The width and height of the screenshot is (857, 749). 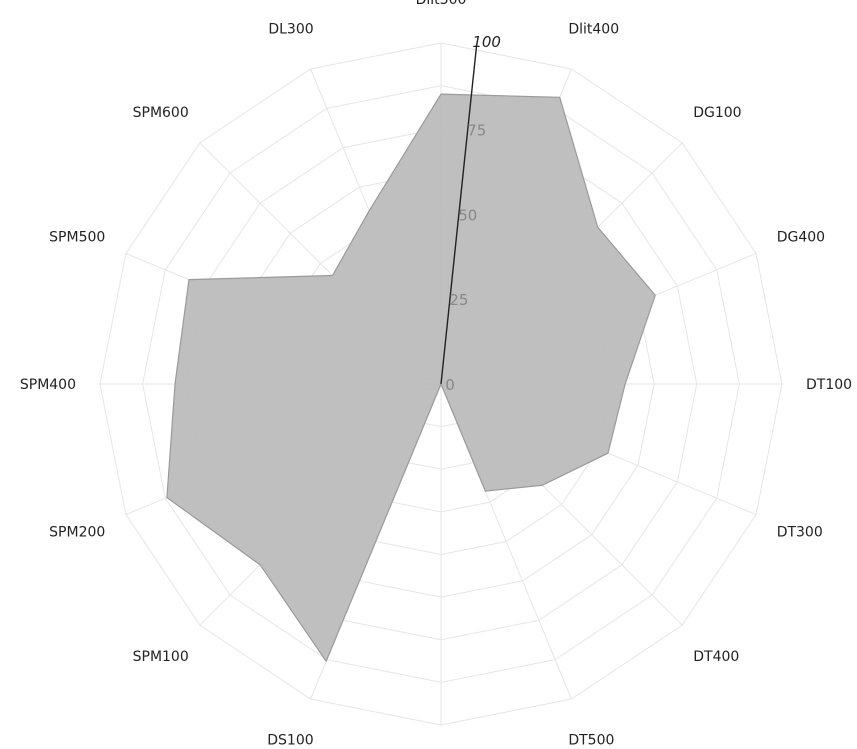 I want to click on axis-label-dl300: DL300, so click(x=290, y=29).